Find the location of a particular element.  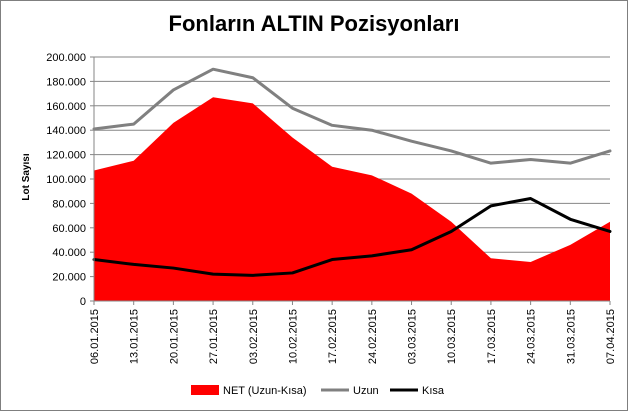

y-tick-label: 20.000 is located at coordinates (69, 278).